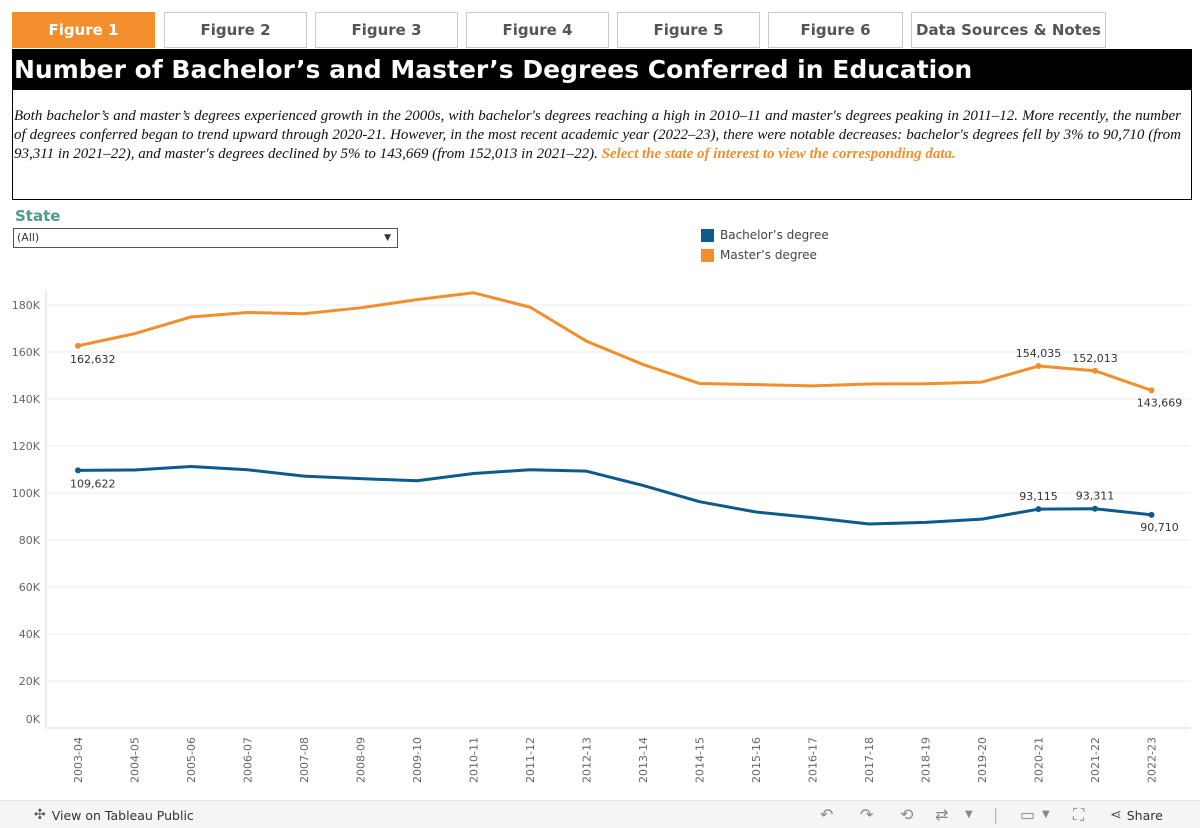 This screenshot has height=828, width=1200. Describe the element at coordinates (1144, 815) in the screenshot. I see `share-label: Share` at that location.